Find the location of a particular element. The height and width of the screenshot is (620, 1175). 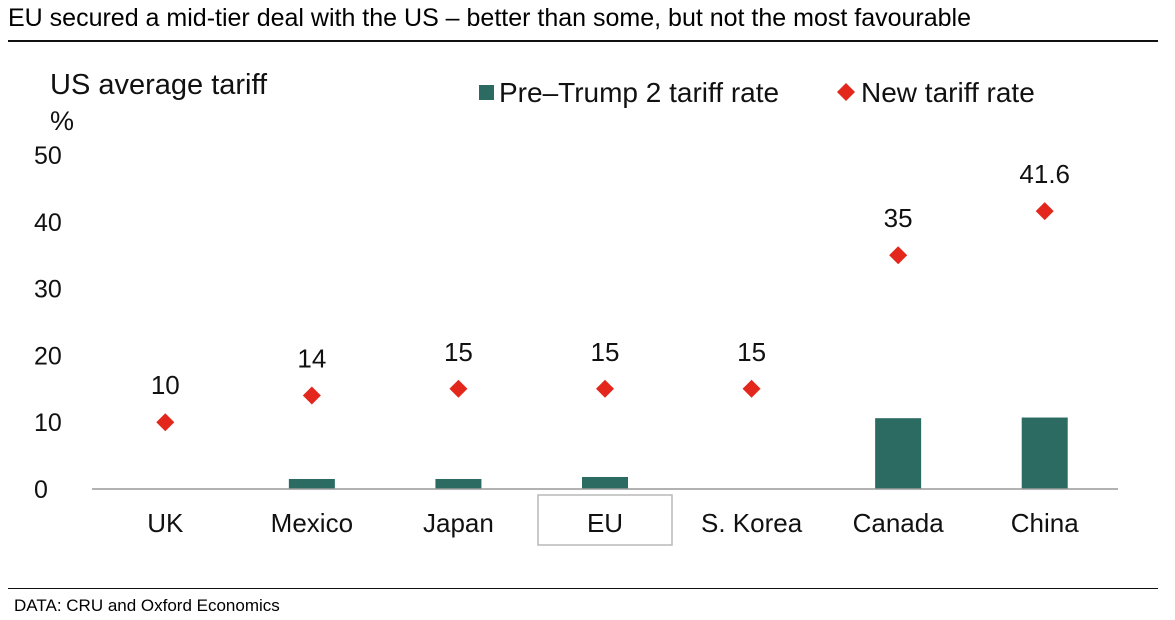

category-label: S. Korea is located at coordinates (752, 523).